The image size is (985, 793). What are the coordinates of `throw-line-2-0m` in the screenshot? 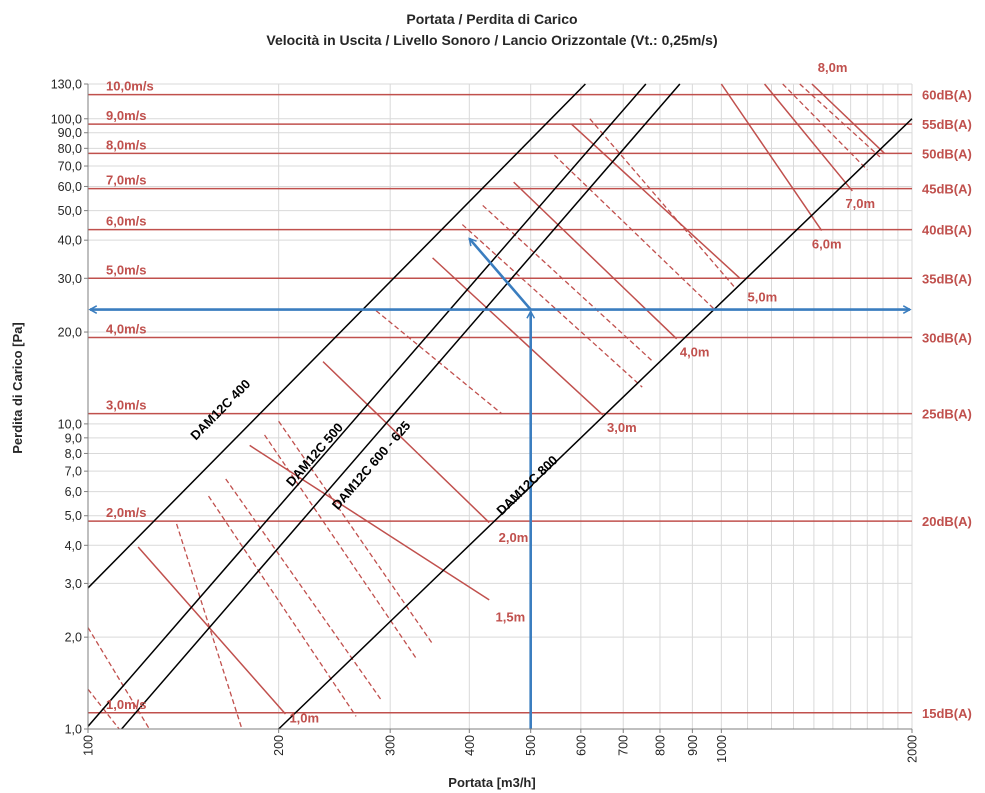 It's located at (406, 442).